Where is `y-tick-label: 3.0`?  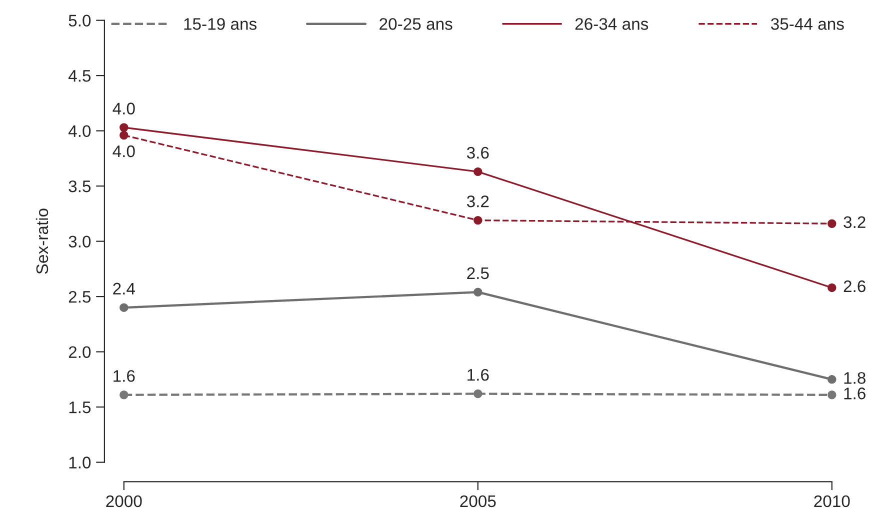 y-tick-label: 3.0 is located at coordinates (79, 242).